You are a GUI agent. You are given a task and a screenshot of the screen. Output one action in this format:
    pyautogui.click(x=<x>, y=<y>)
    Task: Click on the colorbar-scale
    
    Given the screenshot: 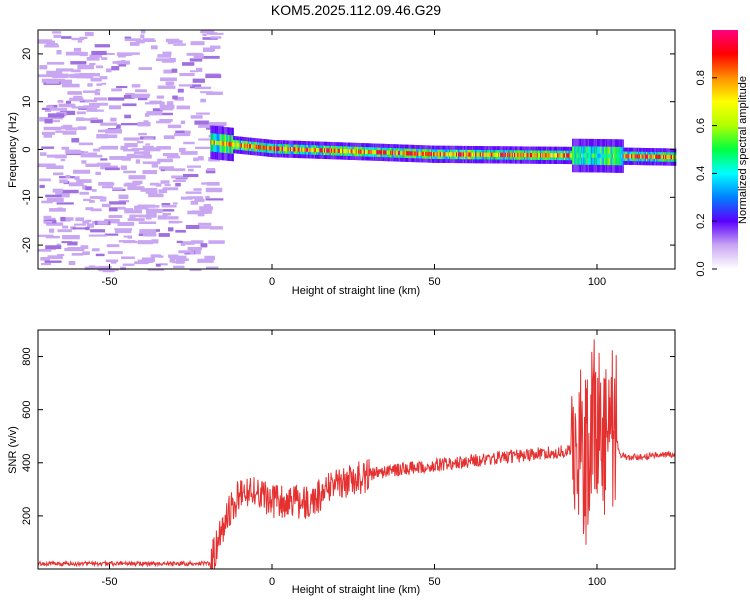 What is the action you would take?
    pyautogui.click(x=725, y=149)
    